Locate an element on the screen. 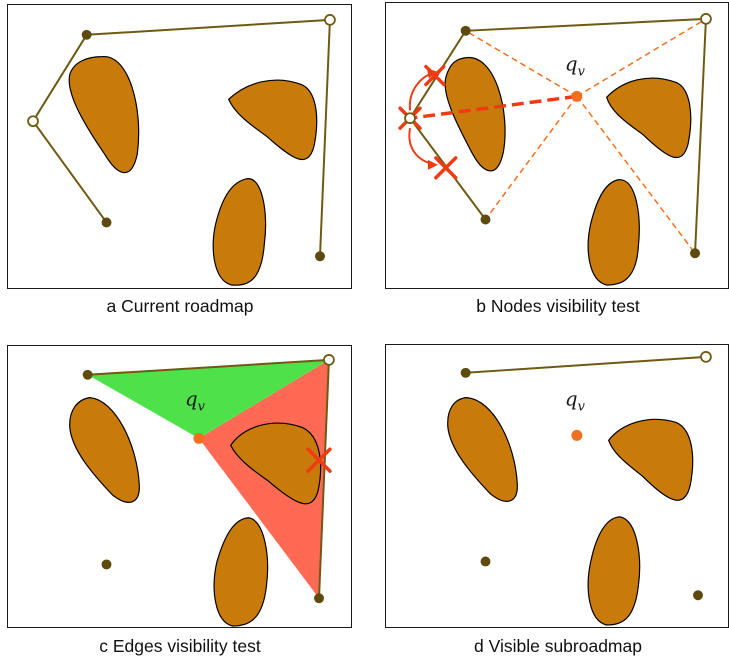  caption-b: b Nodes visibility test is located at coordinates (558, 306).